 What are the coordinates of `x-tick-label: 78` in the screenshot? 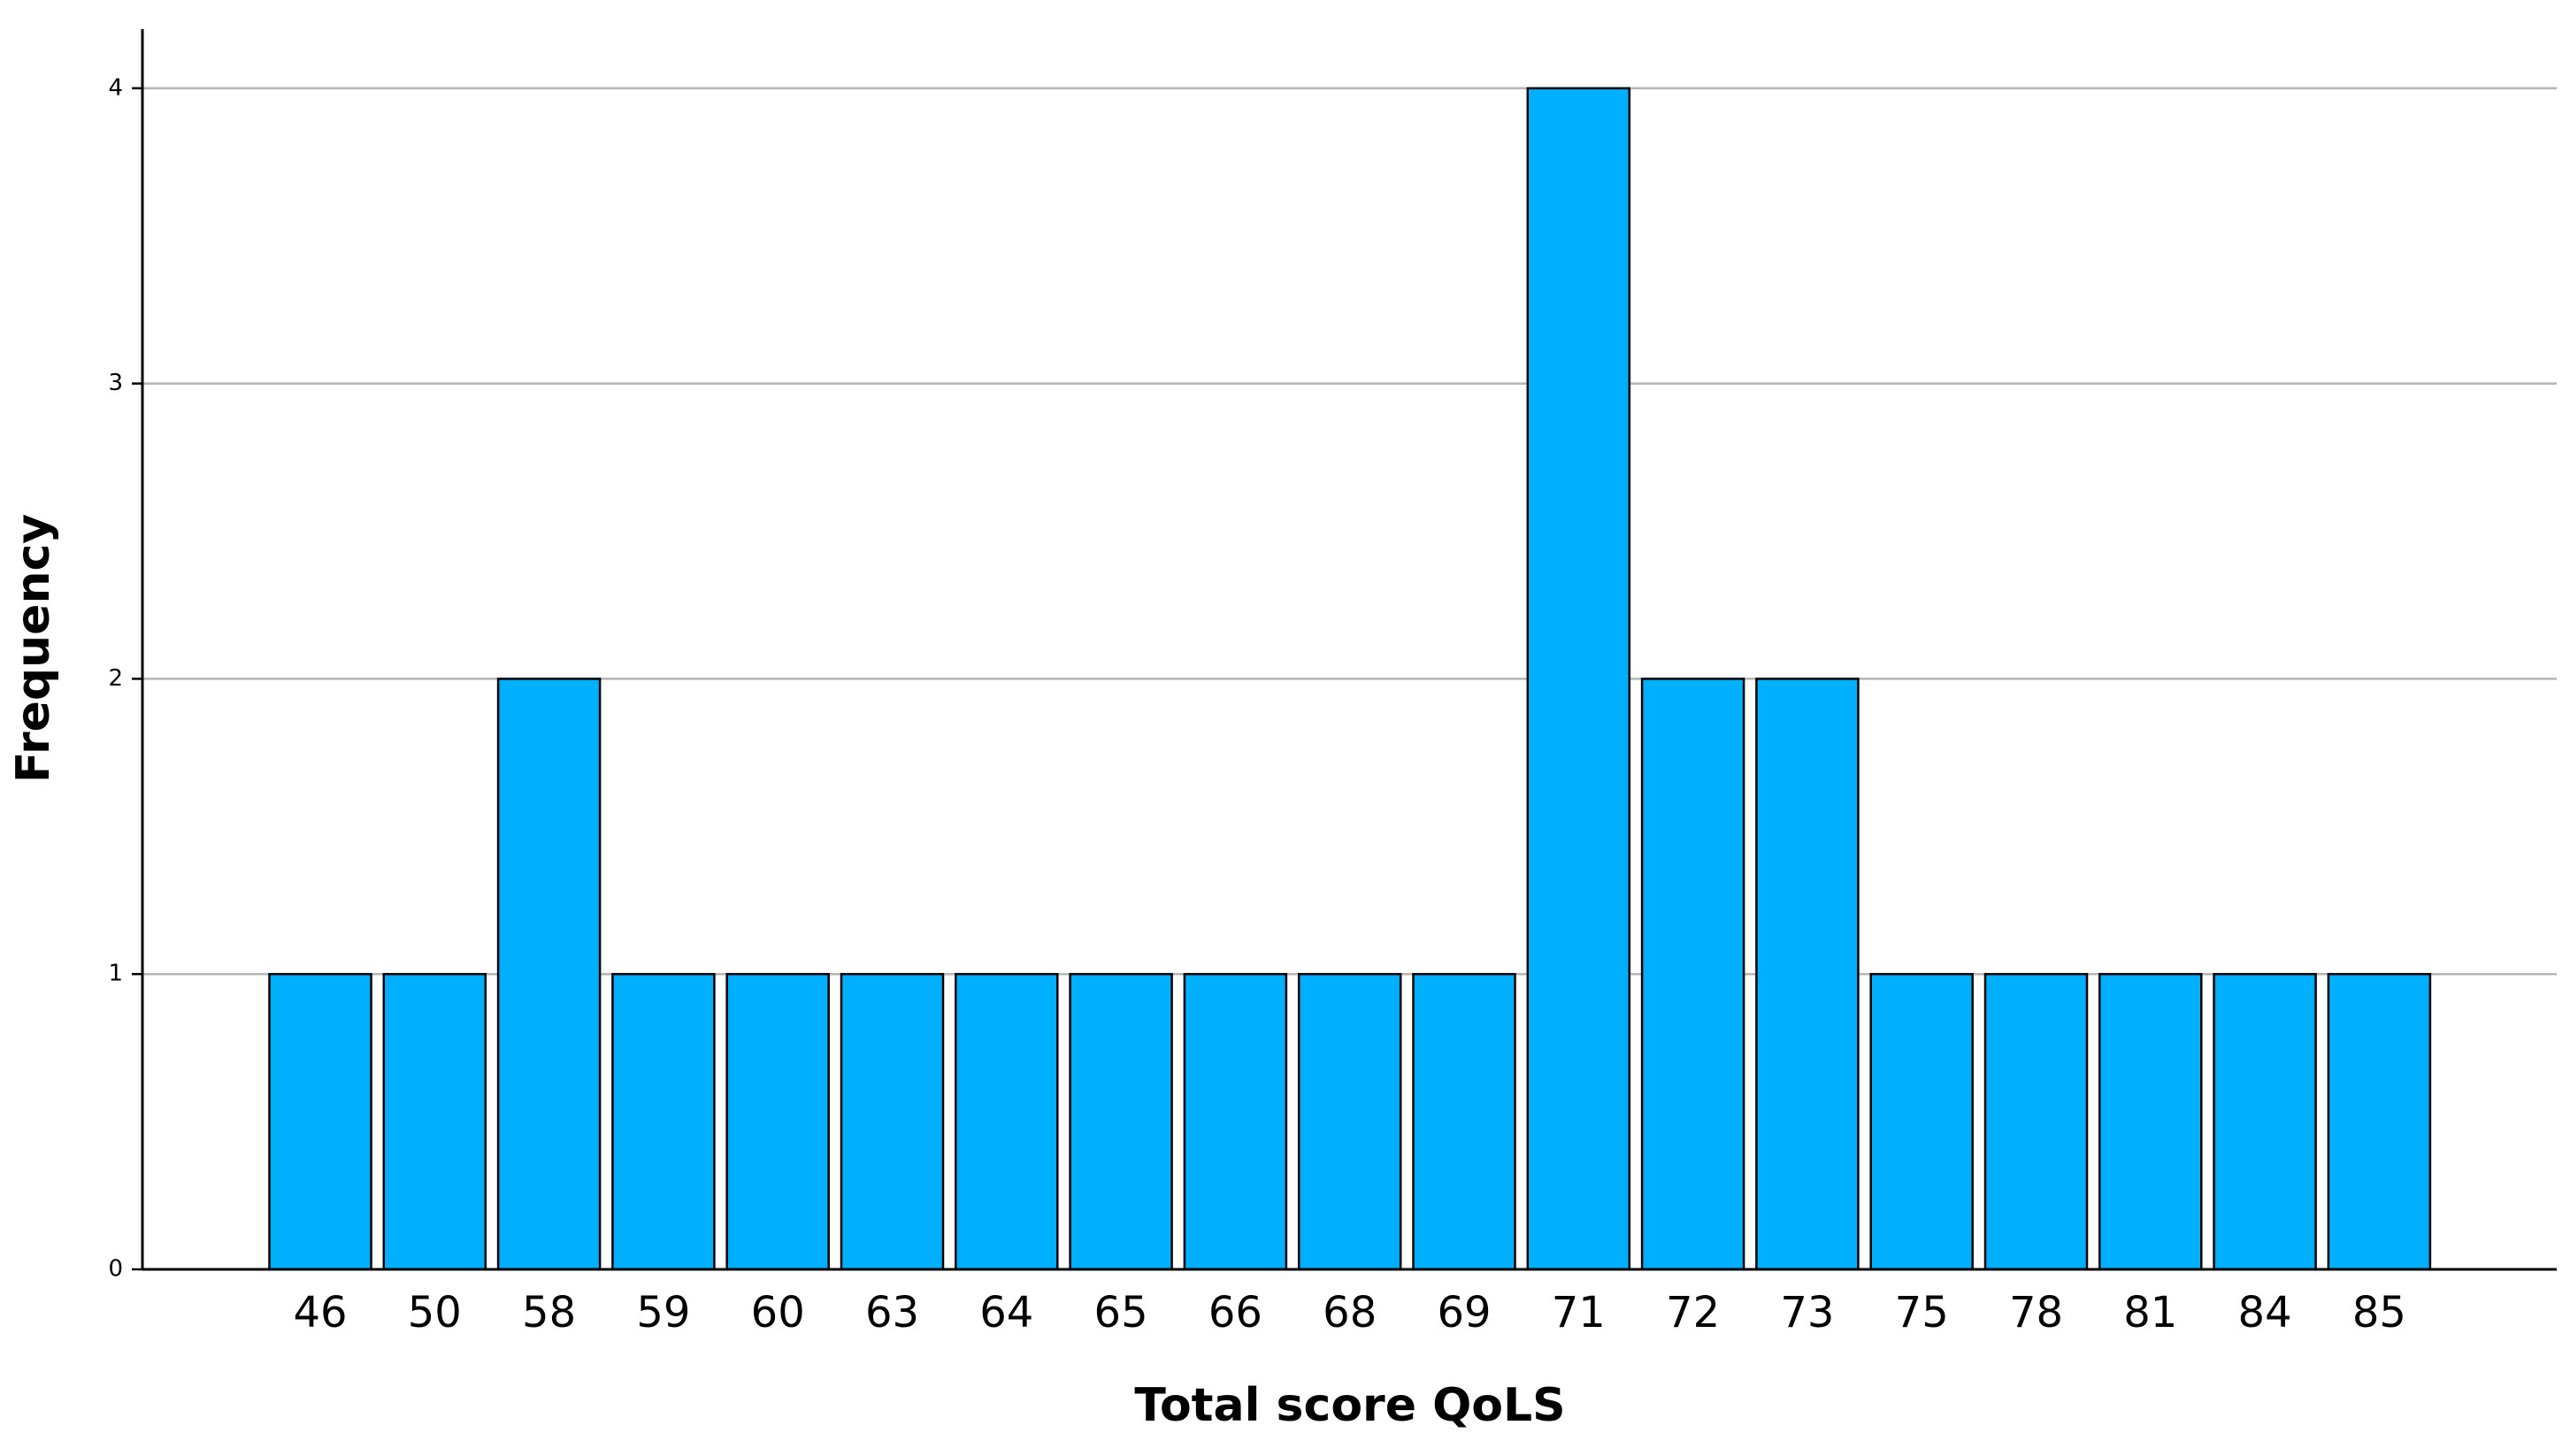 It's located at (2036, 1312).